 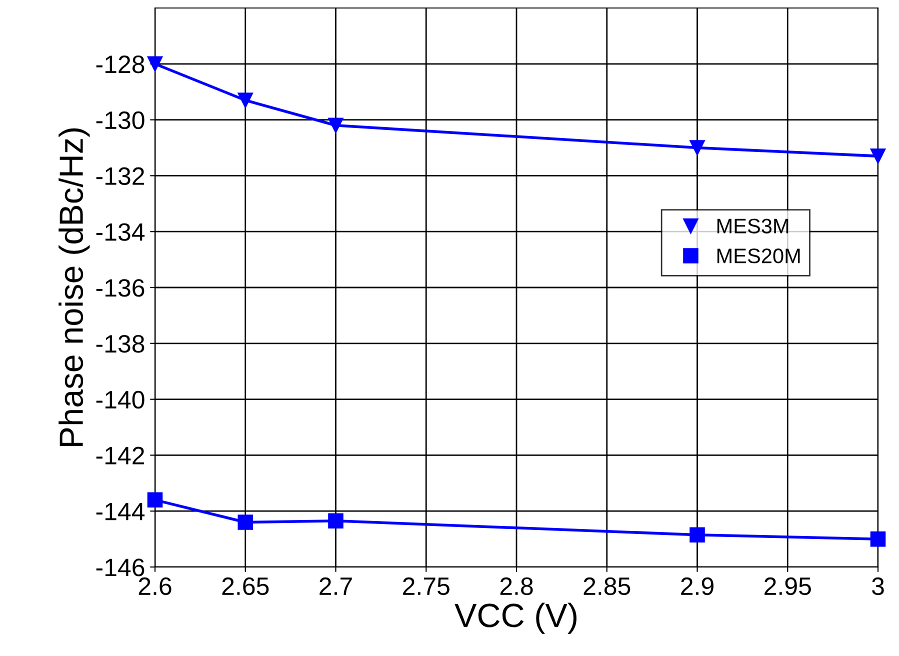 I want to click on x-tick-label: 2.8, so click(x=516, y=586).